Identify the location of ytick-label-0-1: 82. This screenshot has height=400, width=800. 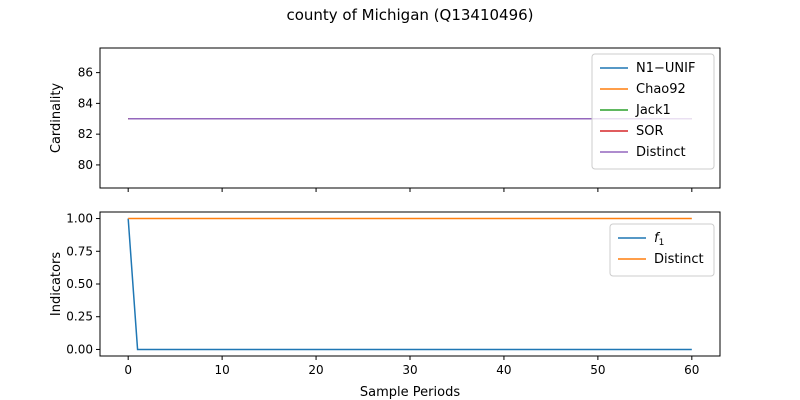
(85, 134).